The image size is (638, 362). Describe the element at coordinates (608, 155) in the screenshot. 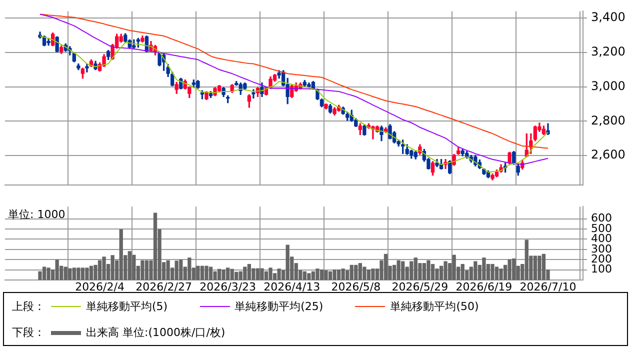

I see `y-tick-label: 2,600` at that location.